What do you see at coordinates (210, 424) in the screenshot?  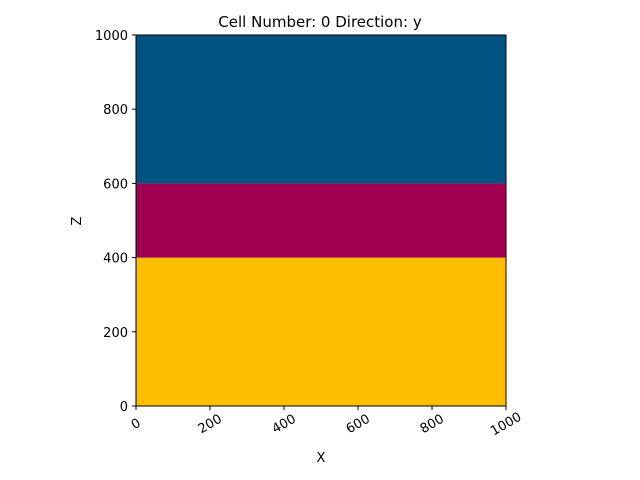 I see `x-tick-label-1: 200` at bounding box center [210, 424].